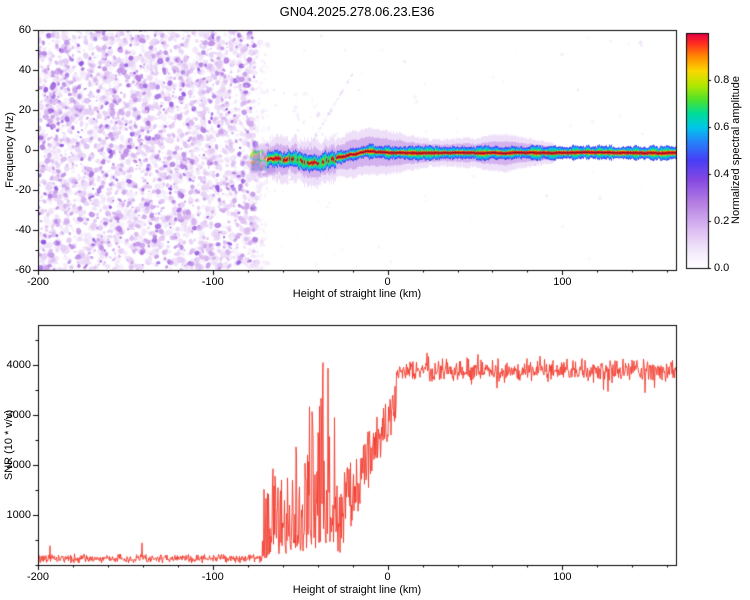 Image resolution: width=750 pixels, height=600 pixels. Describe the element at coordinates (18, 415) in the screenshot. I see `snr-tick-label: 3000` at that location.